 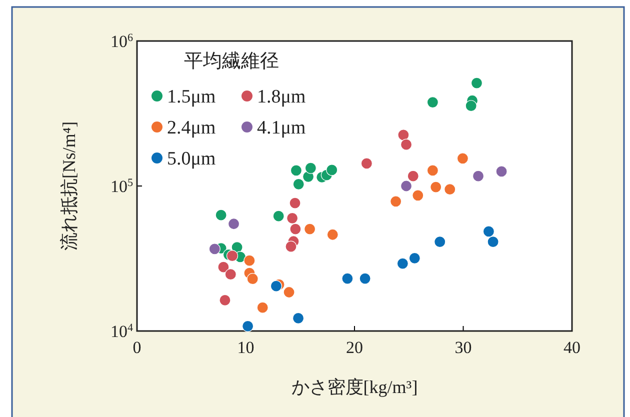 I want to click on x-tick-label: 10, so click(x=245, y=348).